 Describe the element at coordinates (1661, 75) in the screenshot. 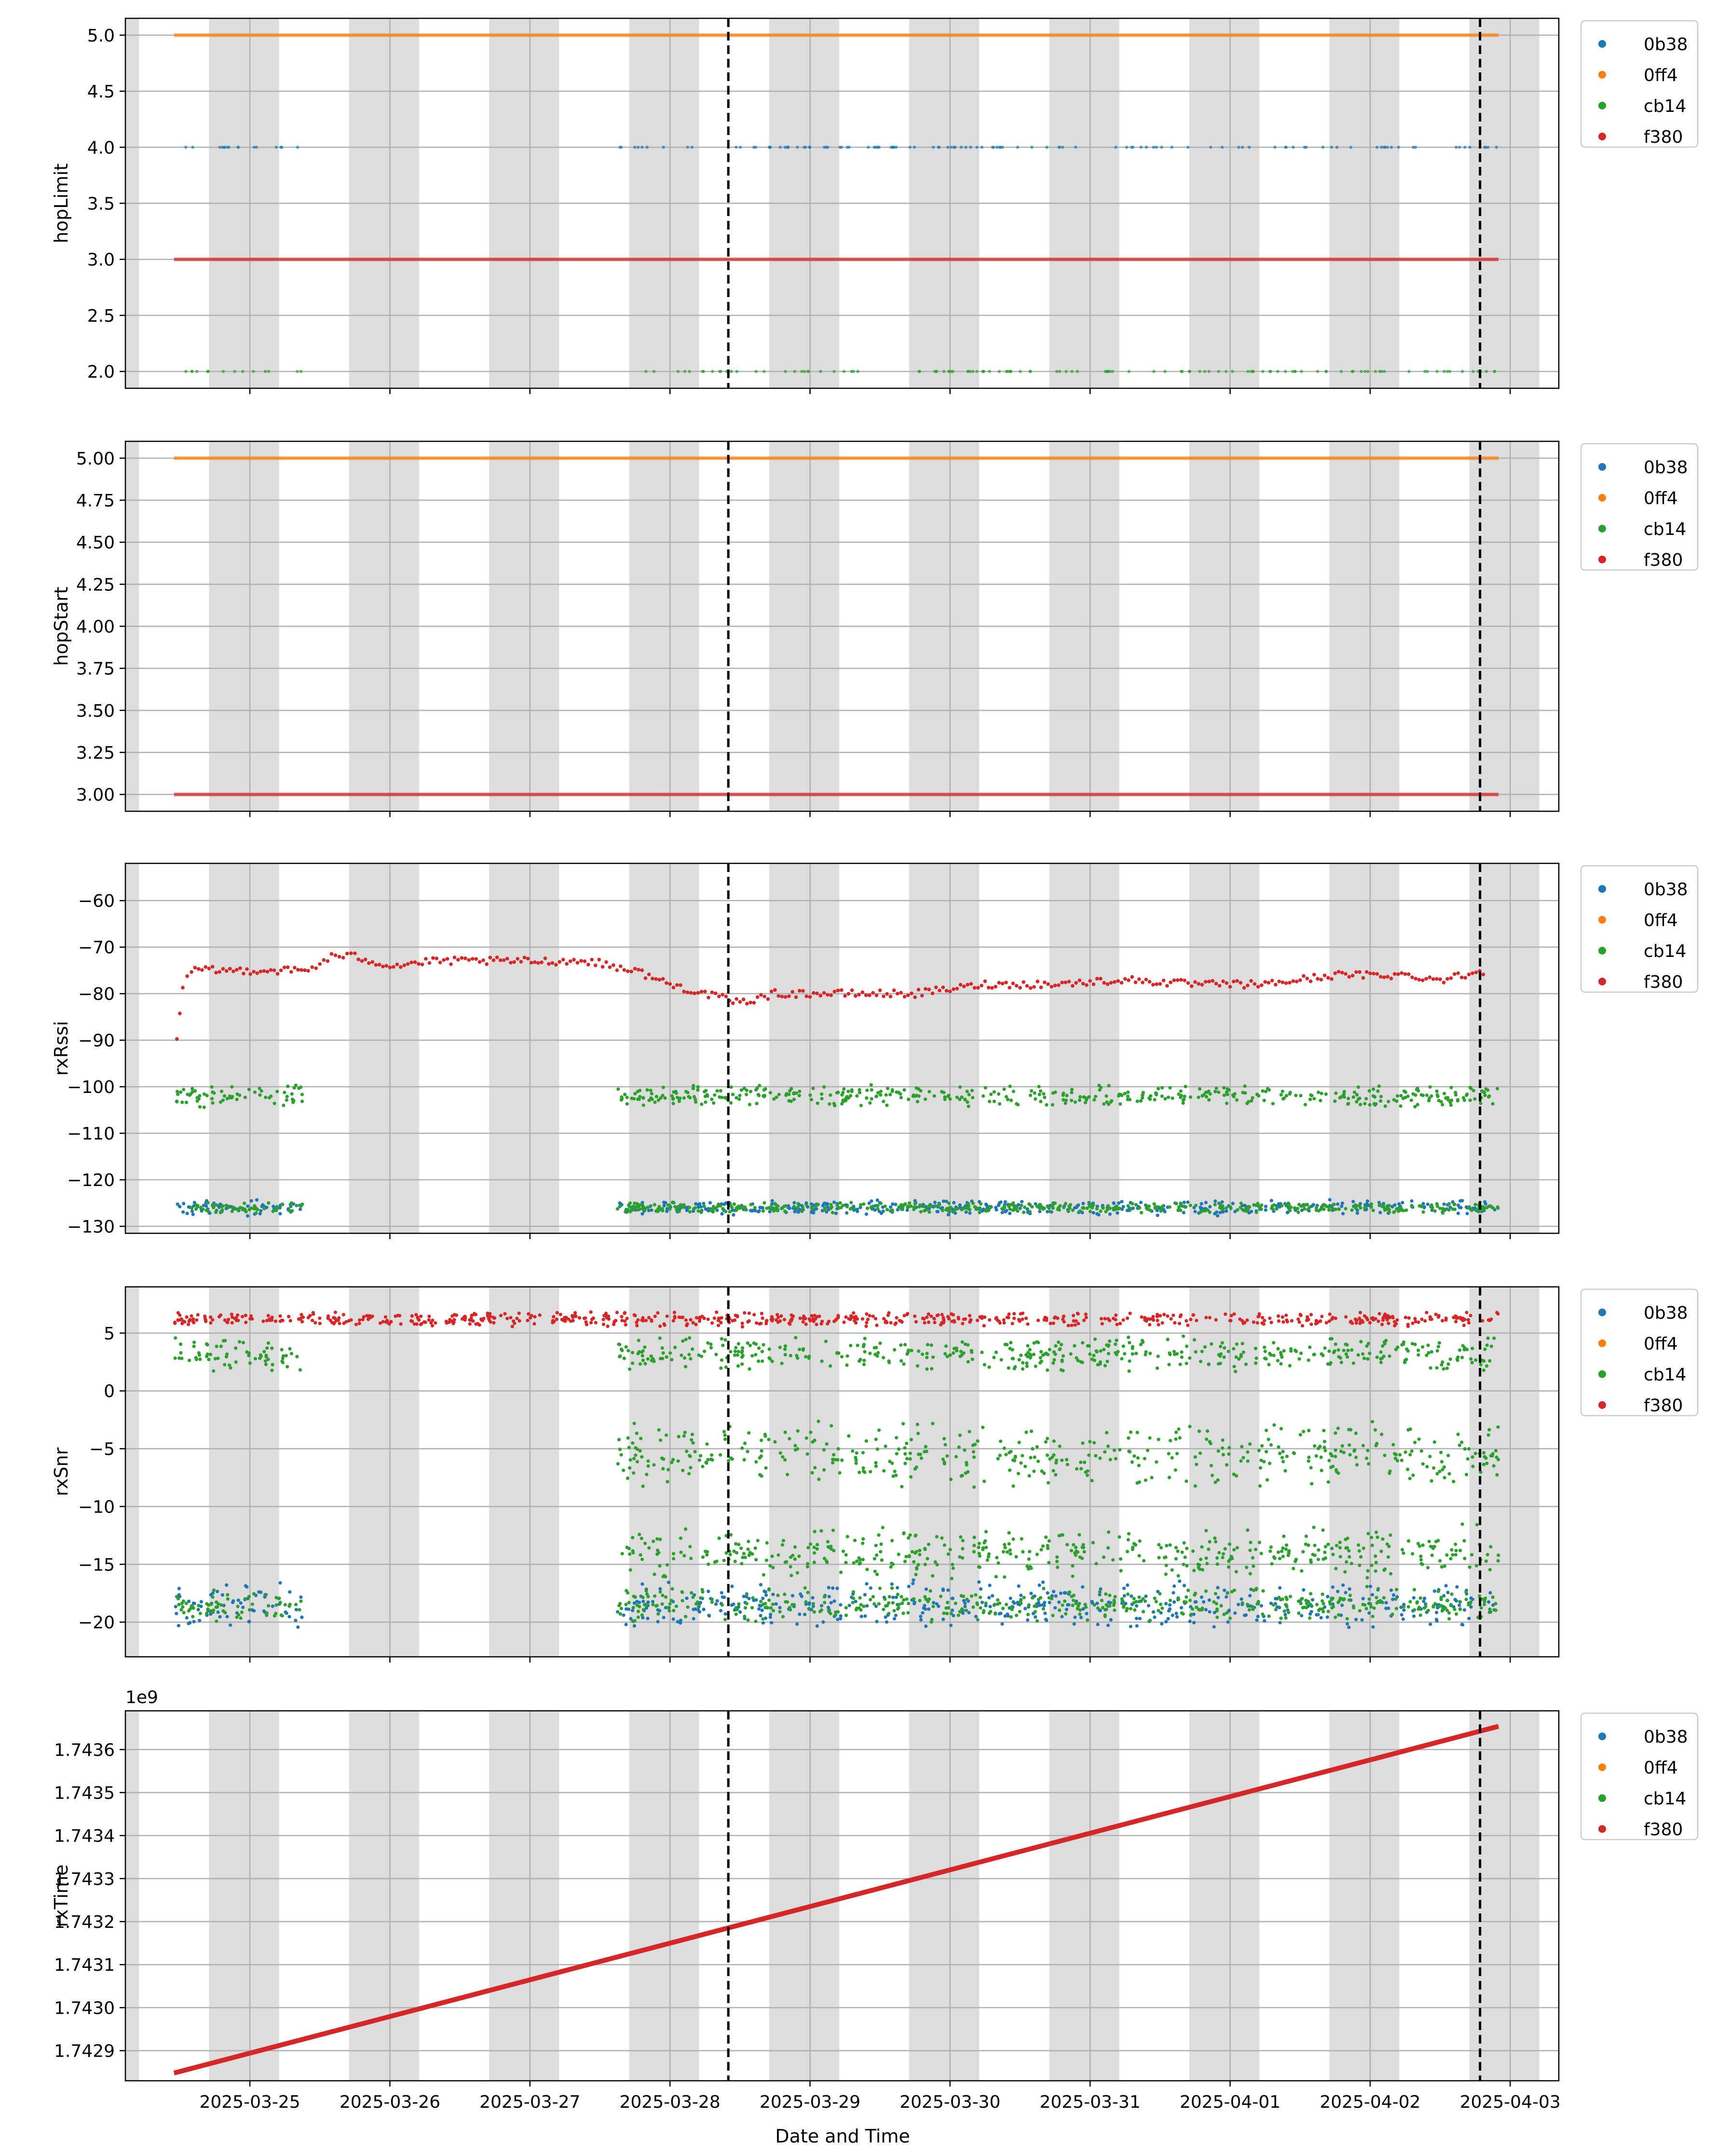

I see `legend-label-0ff4: 0ff4` at that location.